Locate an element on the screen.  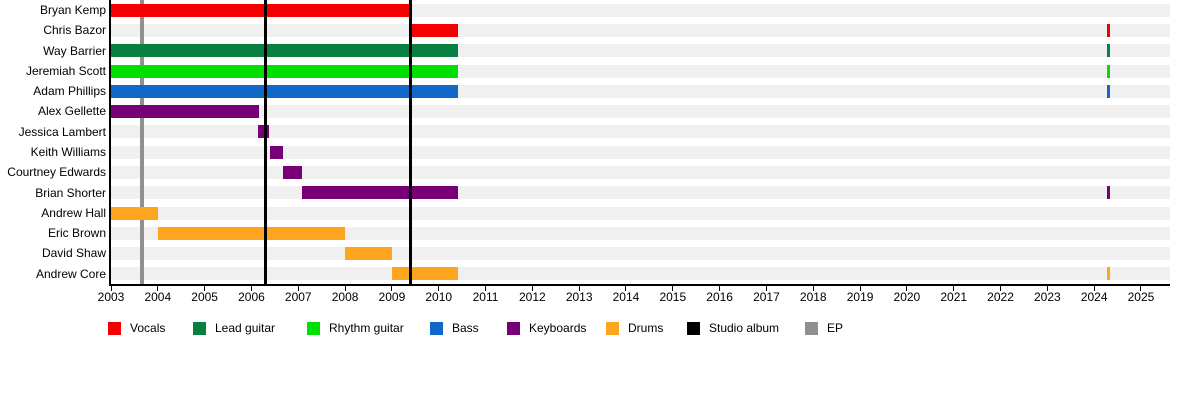
member-name-label: Chris Bazor is located at coordinates (74, 30).